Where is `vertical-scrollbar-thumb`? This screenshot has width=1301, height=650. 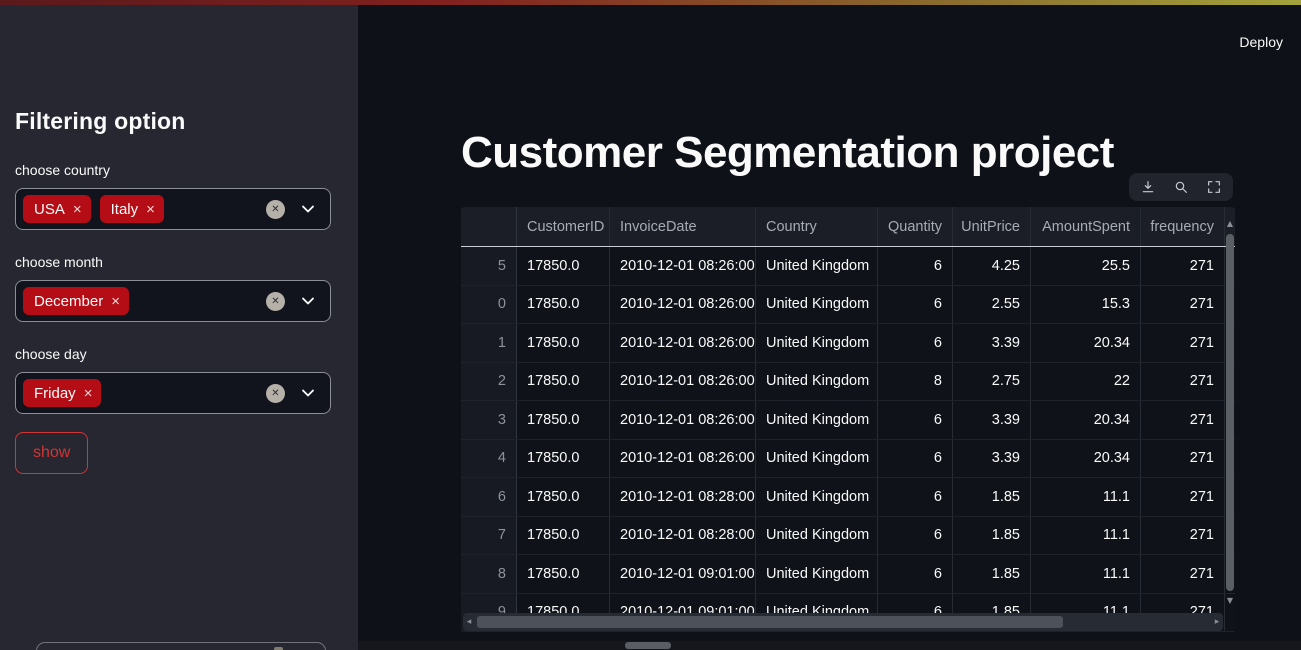
vertical-scrollbar-thumb is located at coordinates (1230, 412).